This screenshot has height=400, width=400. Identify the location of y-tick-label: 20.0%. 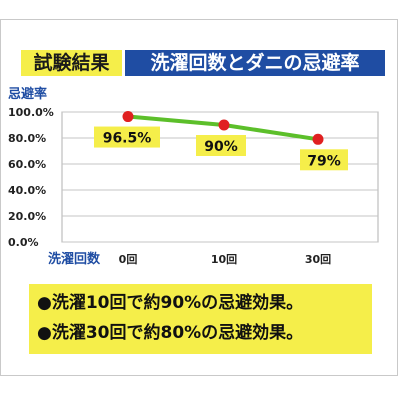
(27, 216).